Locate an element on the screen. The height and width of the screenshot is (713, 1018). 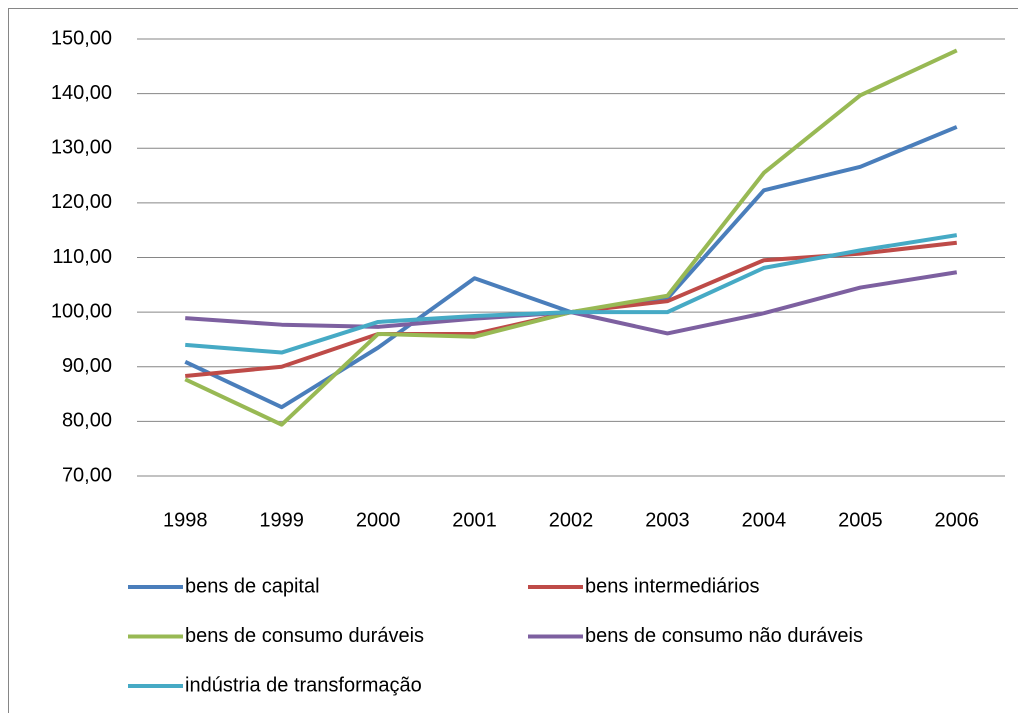
x-tick-label: 2004 is located at coordinates (764, 520).